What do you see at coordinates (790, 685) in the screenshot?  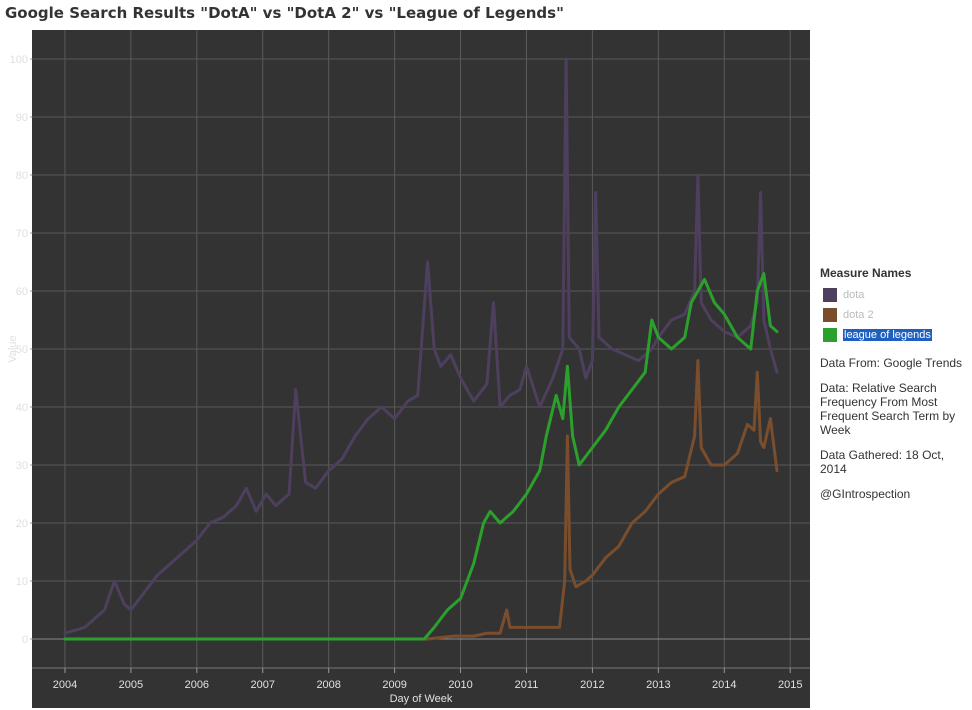 I see `x-tick-label: 2015` at bounding box center [790, 685].